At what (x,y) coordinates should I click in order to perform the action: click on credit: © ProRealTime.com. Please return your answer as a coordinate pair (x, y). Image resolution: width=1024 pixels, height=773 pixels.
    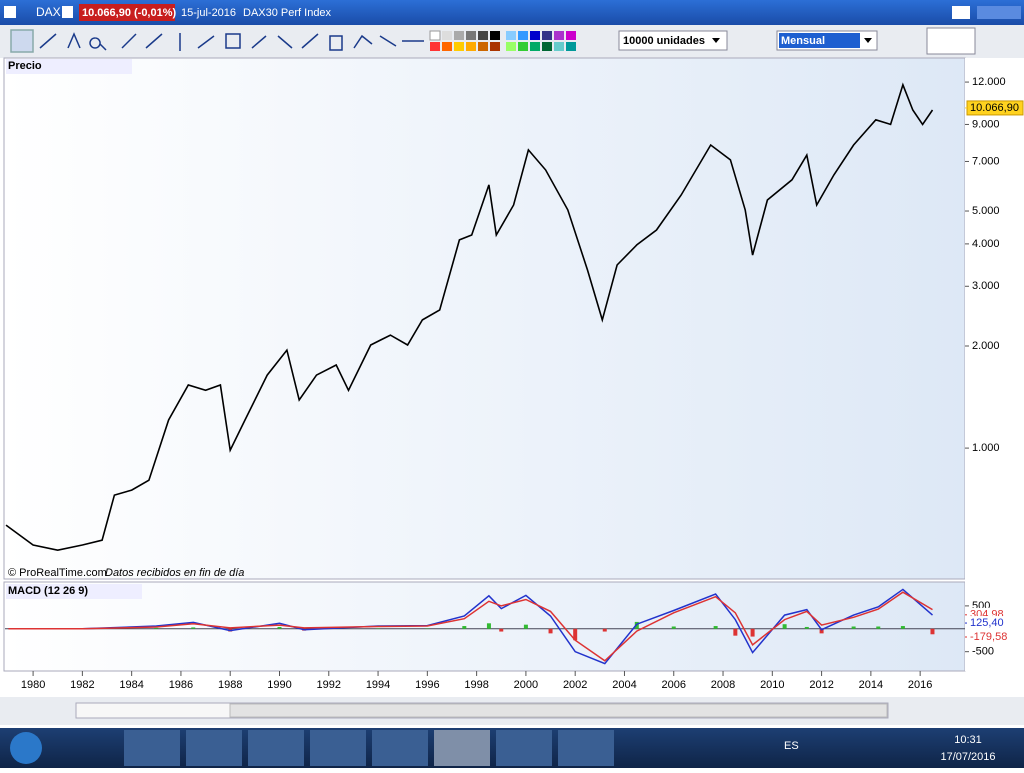
    Looking at the image, I should click on (57, 573).